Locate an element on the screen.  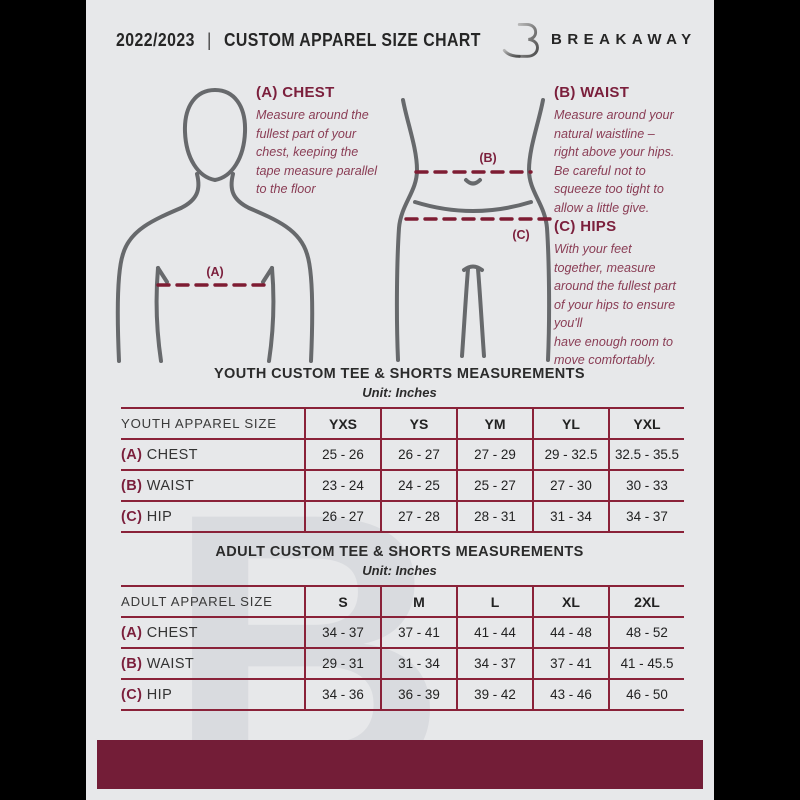
measurement-cell: 29 - 31 is located at coordinates (342, 663).